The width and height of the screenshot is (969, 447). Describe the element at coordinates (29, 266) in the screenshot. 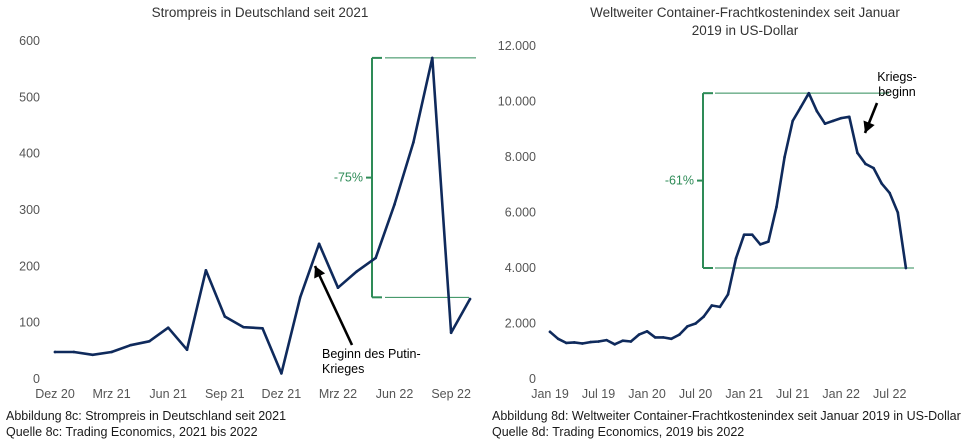

I see `y-tick-label: 200` at that location.